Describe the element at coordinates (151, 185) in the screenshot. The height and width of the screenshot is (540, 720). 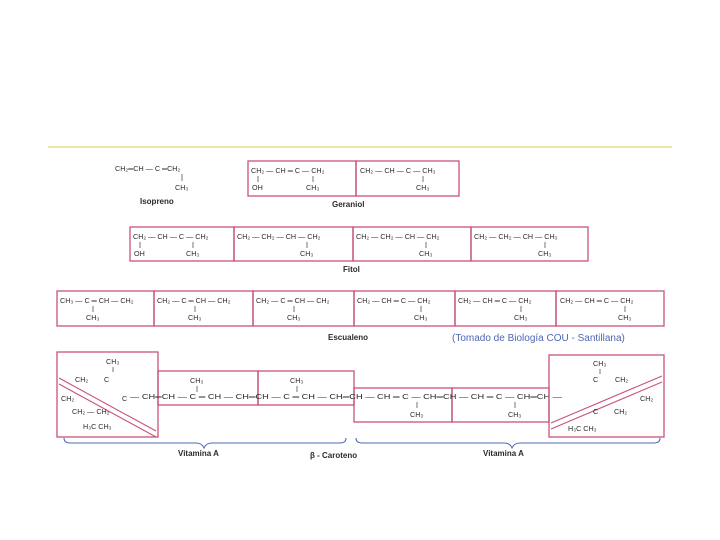
I see `isoprene-structure: CH₂═CH — C ═CH₂ CH₃ Isopreno` at that location.